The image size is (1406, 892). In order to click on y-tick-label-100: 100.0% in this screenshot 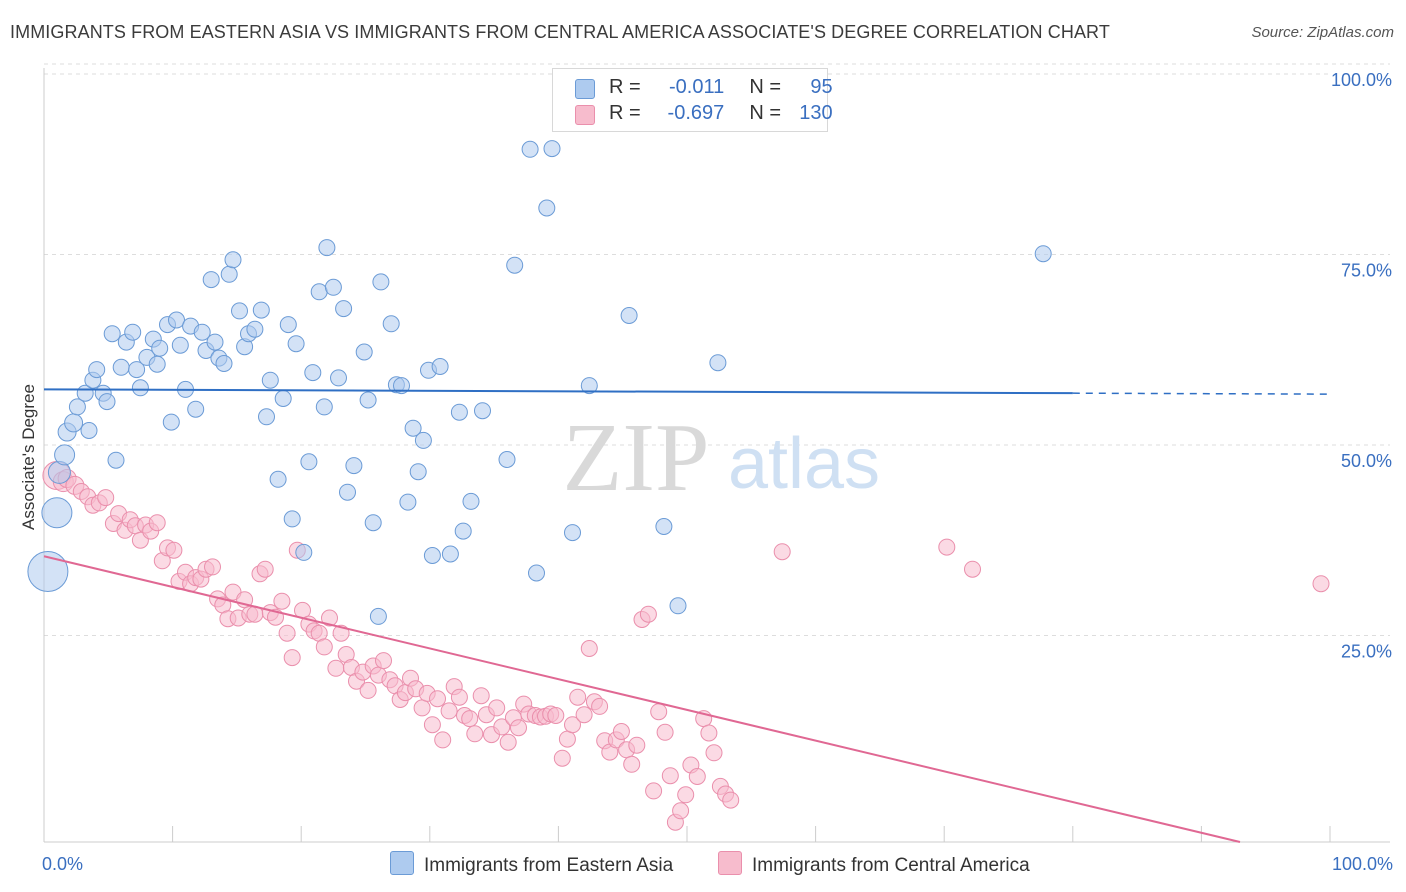, I will do `click(1361, 80)`.